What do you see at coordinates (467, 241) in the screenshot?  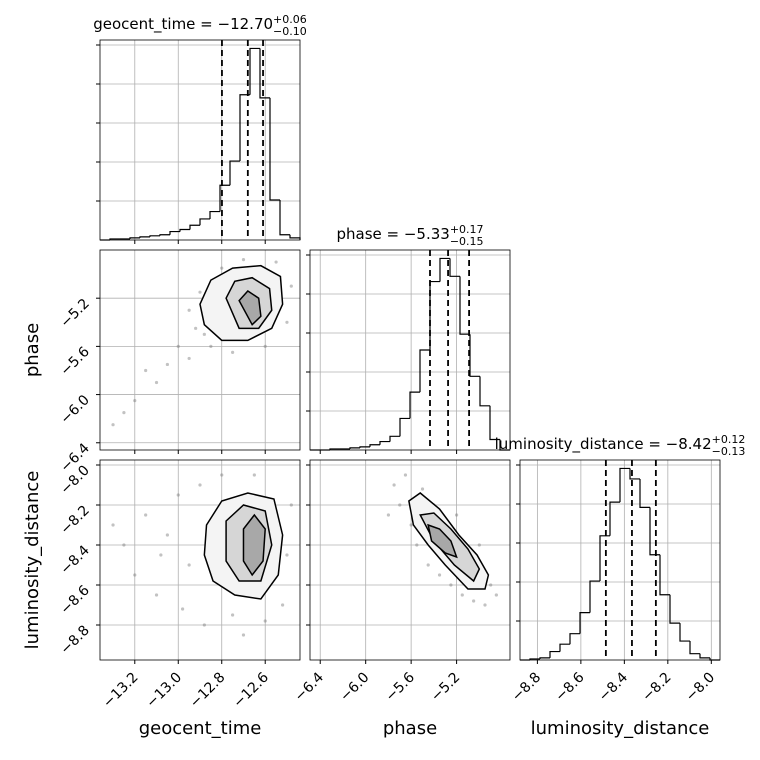 I see `title-minus: −0.15` at bounding box center [467, 241].